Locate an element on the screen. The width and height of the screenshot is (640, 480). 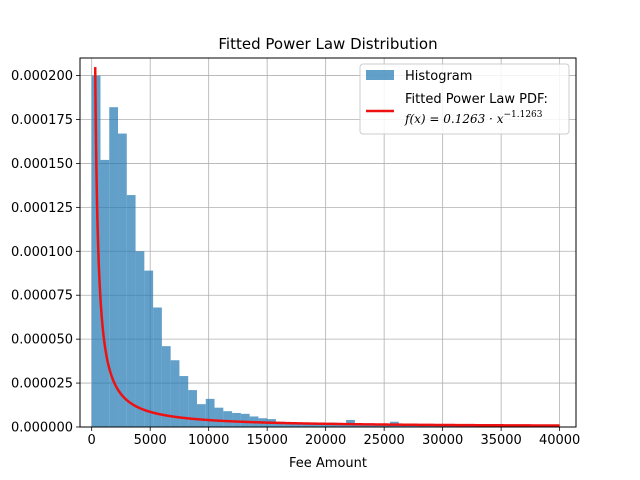
x-tick-label: 15000 is located at coordinates (266, 440).